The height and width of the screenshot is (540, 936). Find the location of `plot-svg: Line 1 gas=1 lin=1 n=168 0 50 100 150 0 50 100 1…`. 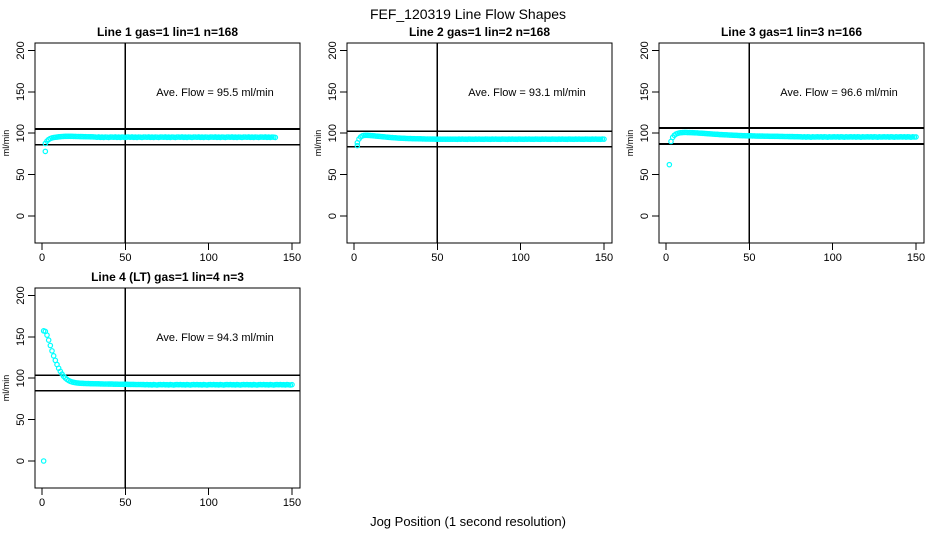

plot-svg: Line 1 gas=1 lin=1 n=168 0 50 100 150 0 50 100 1… is located at coordinates (151, 144).